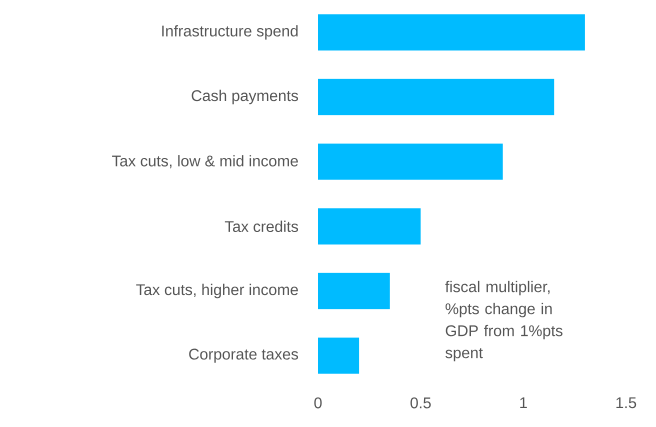 This screenshot has width=656, height=427. What do you see at coordinates (626, 402) in the screenshot?
I see `x-tick-label: 1.5` at bounding box center [626, 402].